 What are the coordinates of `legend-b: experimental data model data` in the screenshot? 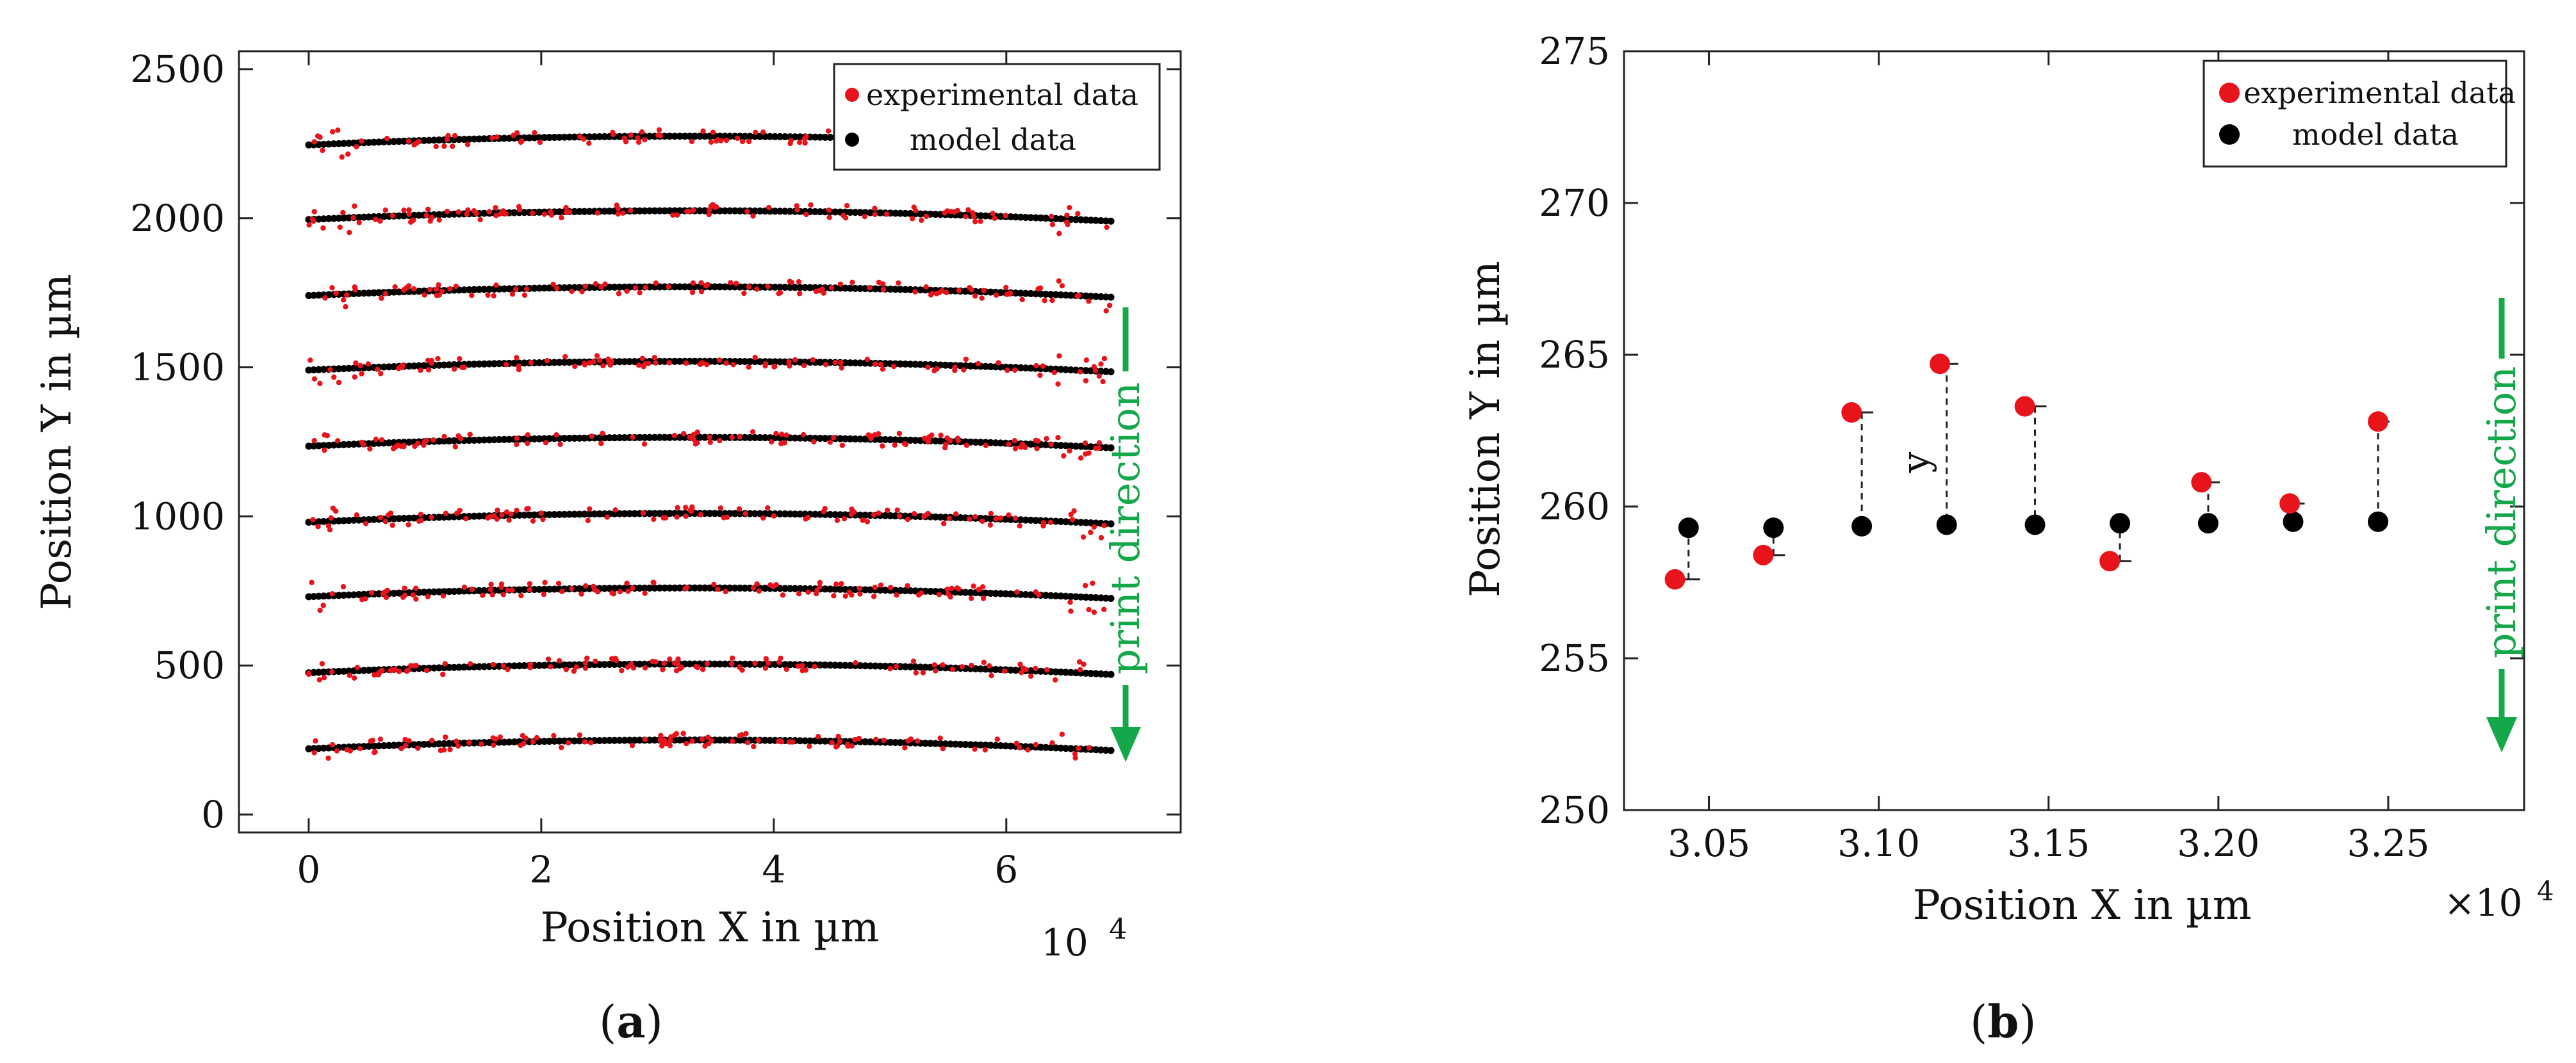 It's located at (2359, 114).